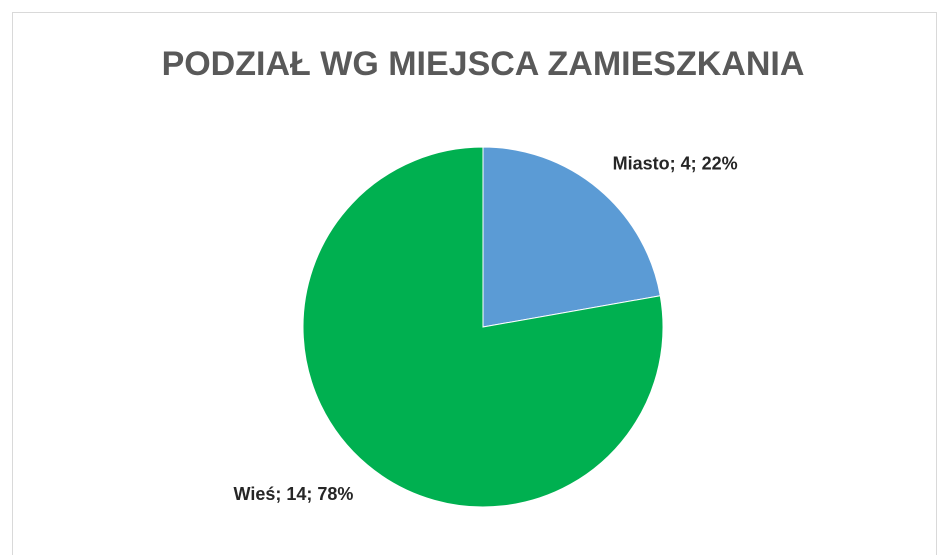  Describe the element at coordinates (483, 64) in the screenshot. I see `chart-title: PODZIAŁ WG MIEJSCA ZAMIESZKANIA` at that location.